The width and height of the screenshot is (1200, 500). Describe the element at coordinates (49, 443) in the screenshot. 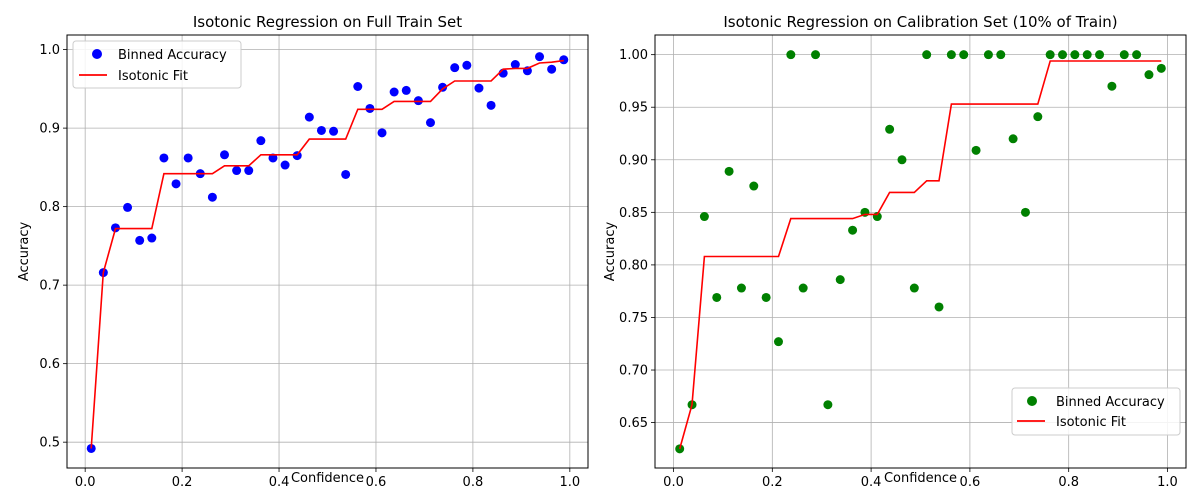

I see `y-tick-label: 0.5` at that location.